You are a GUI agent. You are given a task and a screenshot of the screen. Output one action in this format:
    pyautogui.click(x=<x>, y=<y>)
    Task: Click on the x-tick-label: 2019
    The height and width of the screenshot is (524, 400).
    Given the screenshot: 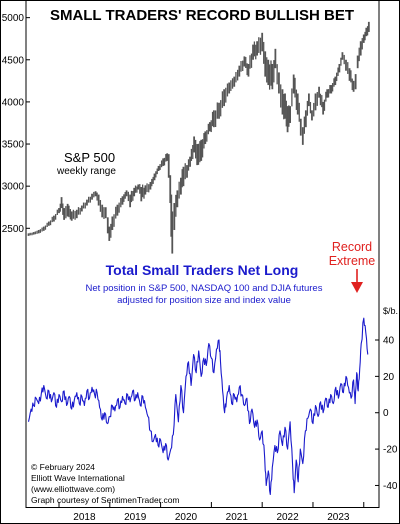 What is the action you would take?
    pyautogui.click(x=135, y=517)
    